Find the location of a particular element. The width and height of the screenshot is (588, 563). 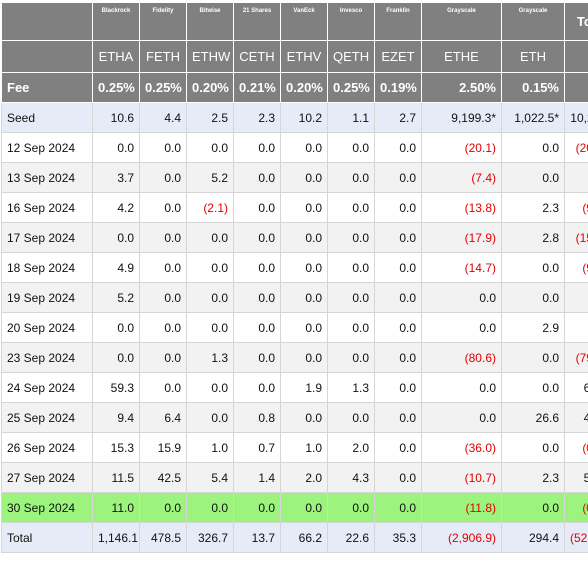

ticker-corner-cell is located at coordinates (47, 56).